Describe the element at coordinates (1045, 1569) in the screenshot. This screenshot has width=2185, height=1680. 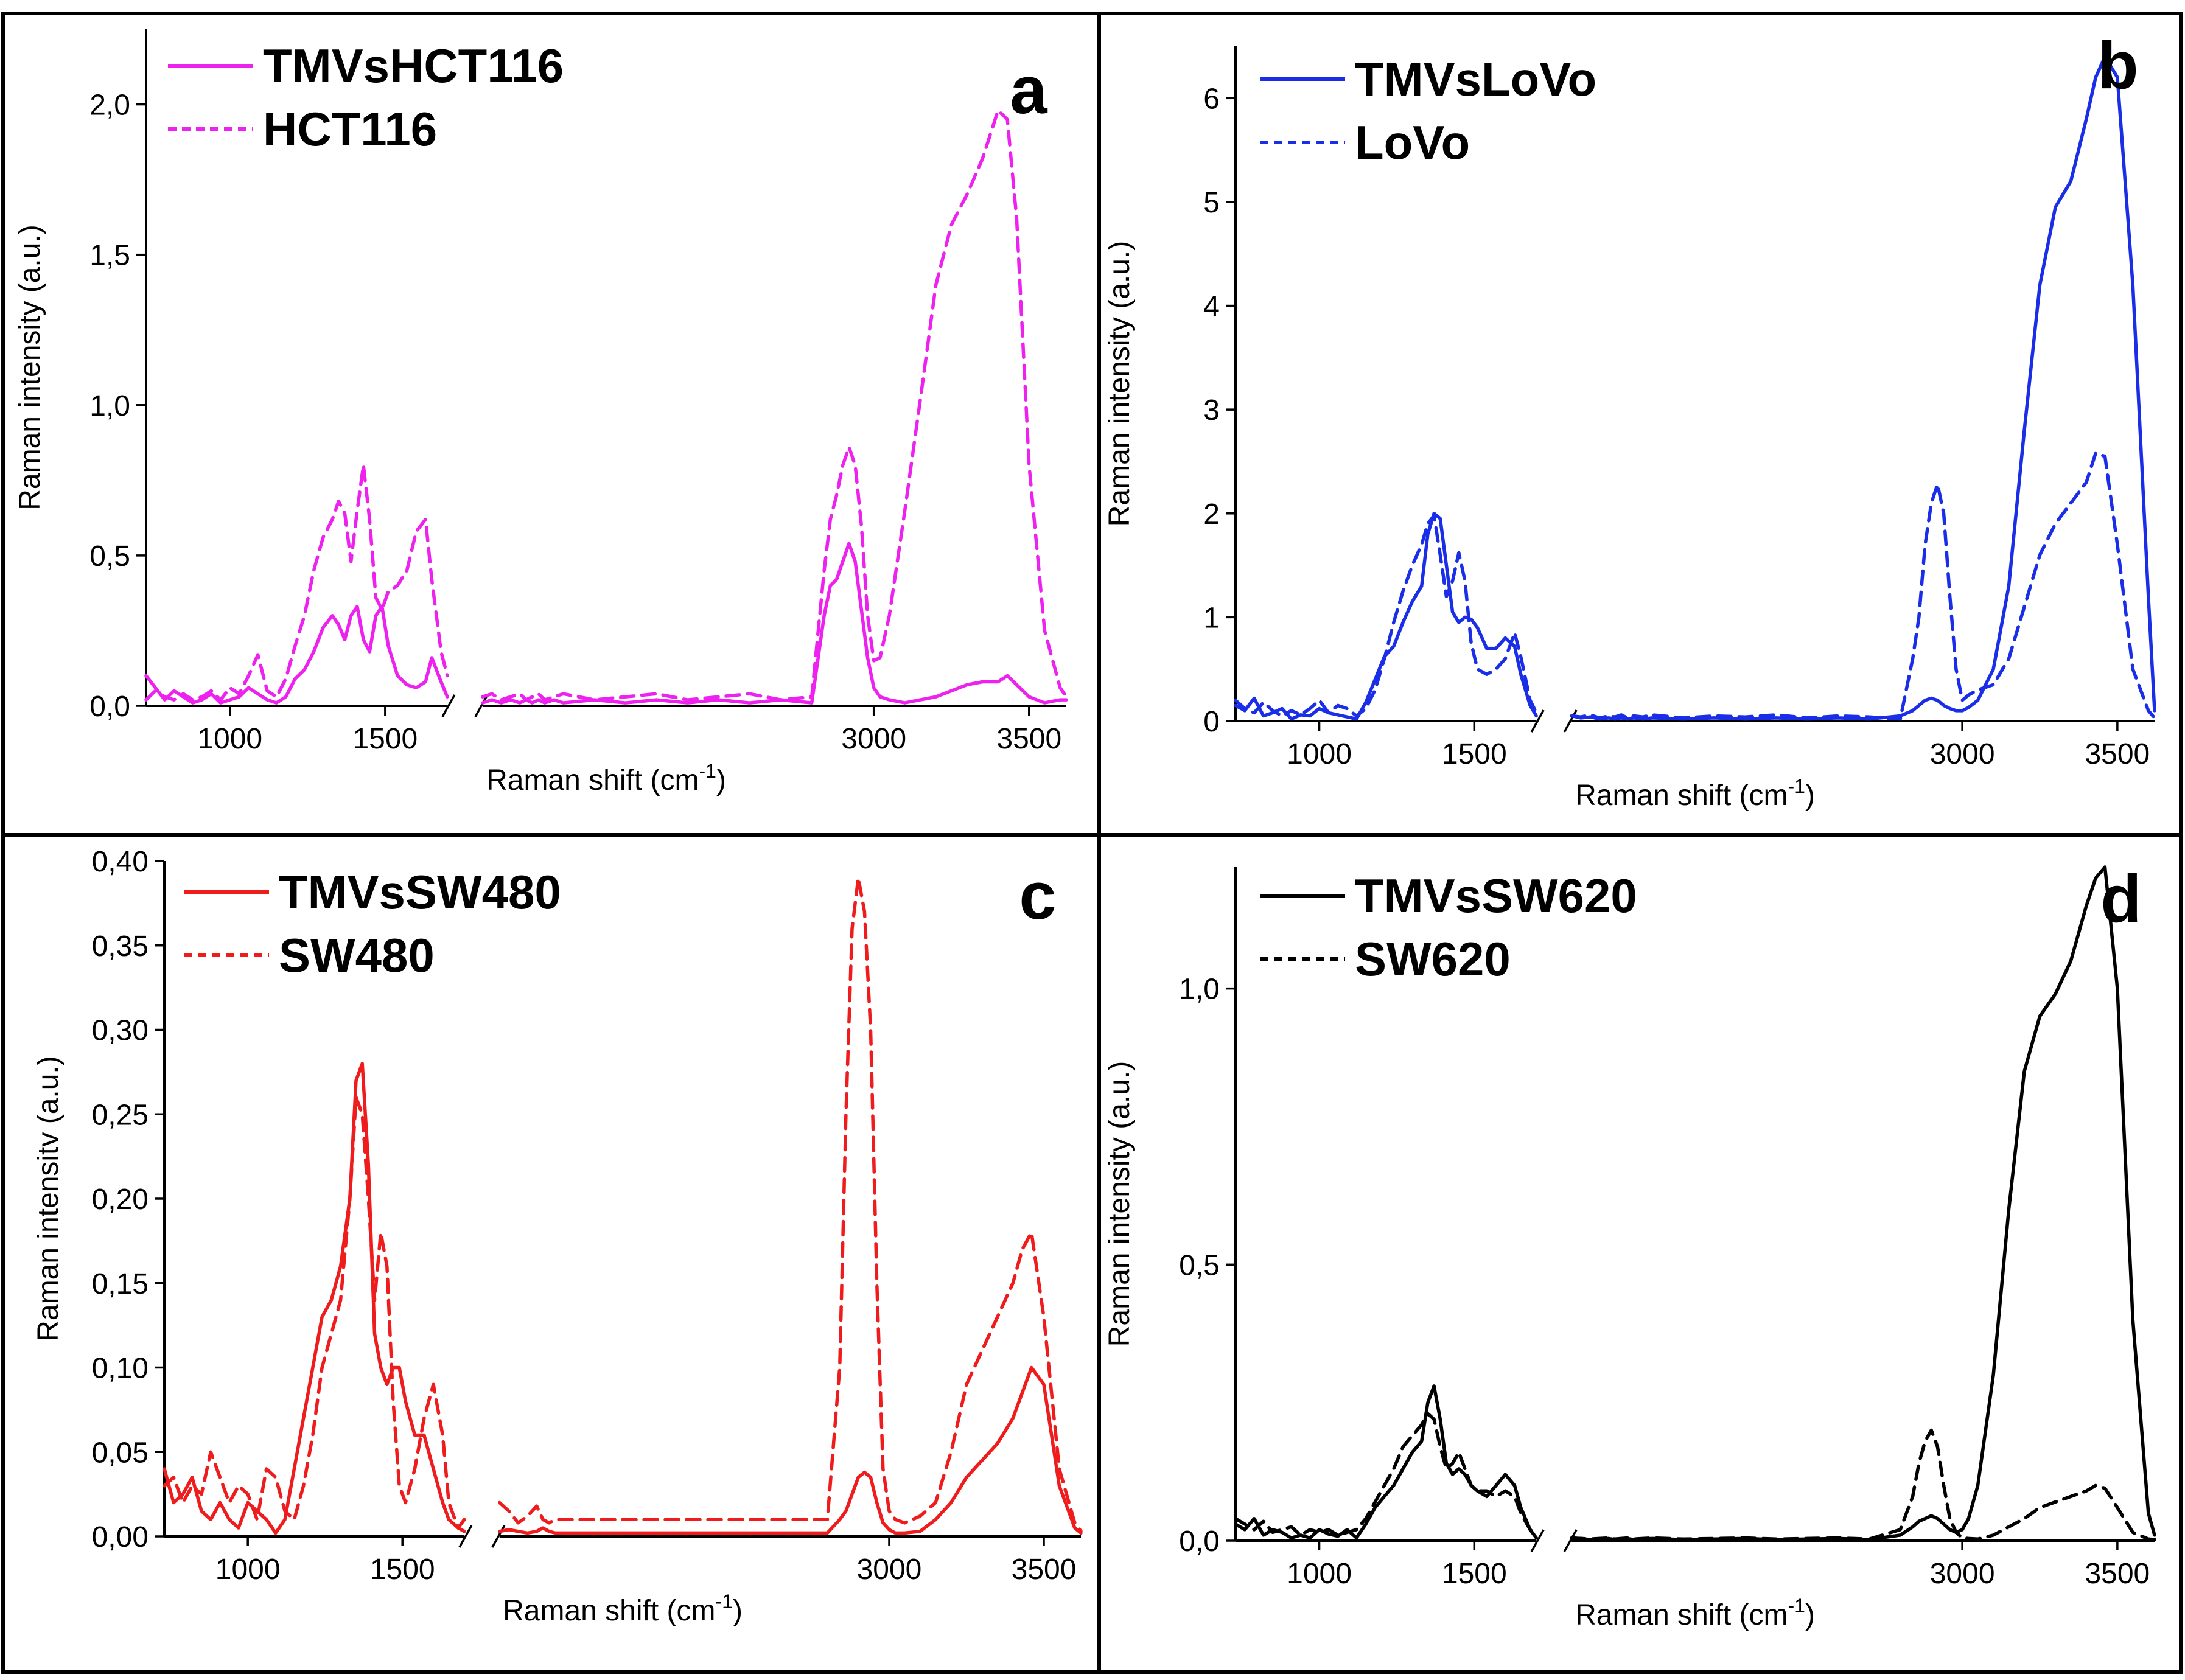
I see `panel-c-x-tick-label: 3500` at that location.